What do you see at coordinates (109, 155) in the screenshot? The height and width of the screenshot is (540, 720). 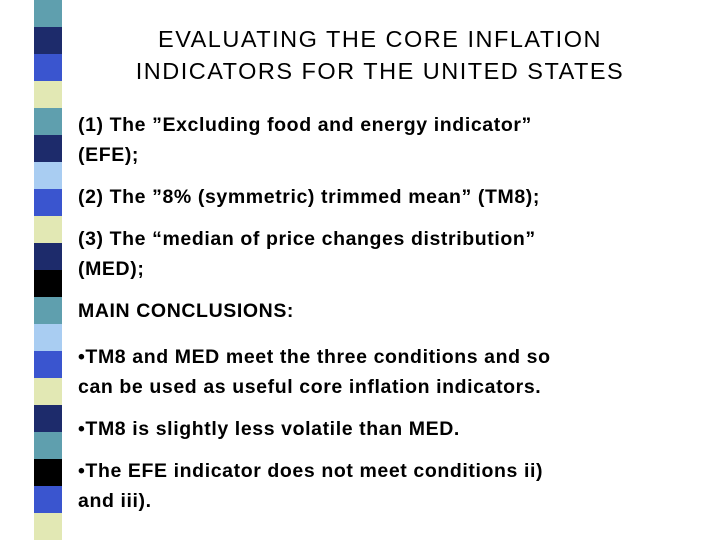 I see `indicator-text: (EFE);` at bounding box center [109, 155].